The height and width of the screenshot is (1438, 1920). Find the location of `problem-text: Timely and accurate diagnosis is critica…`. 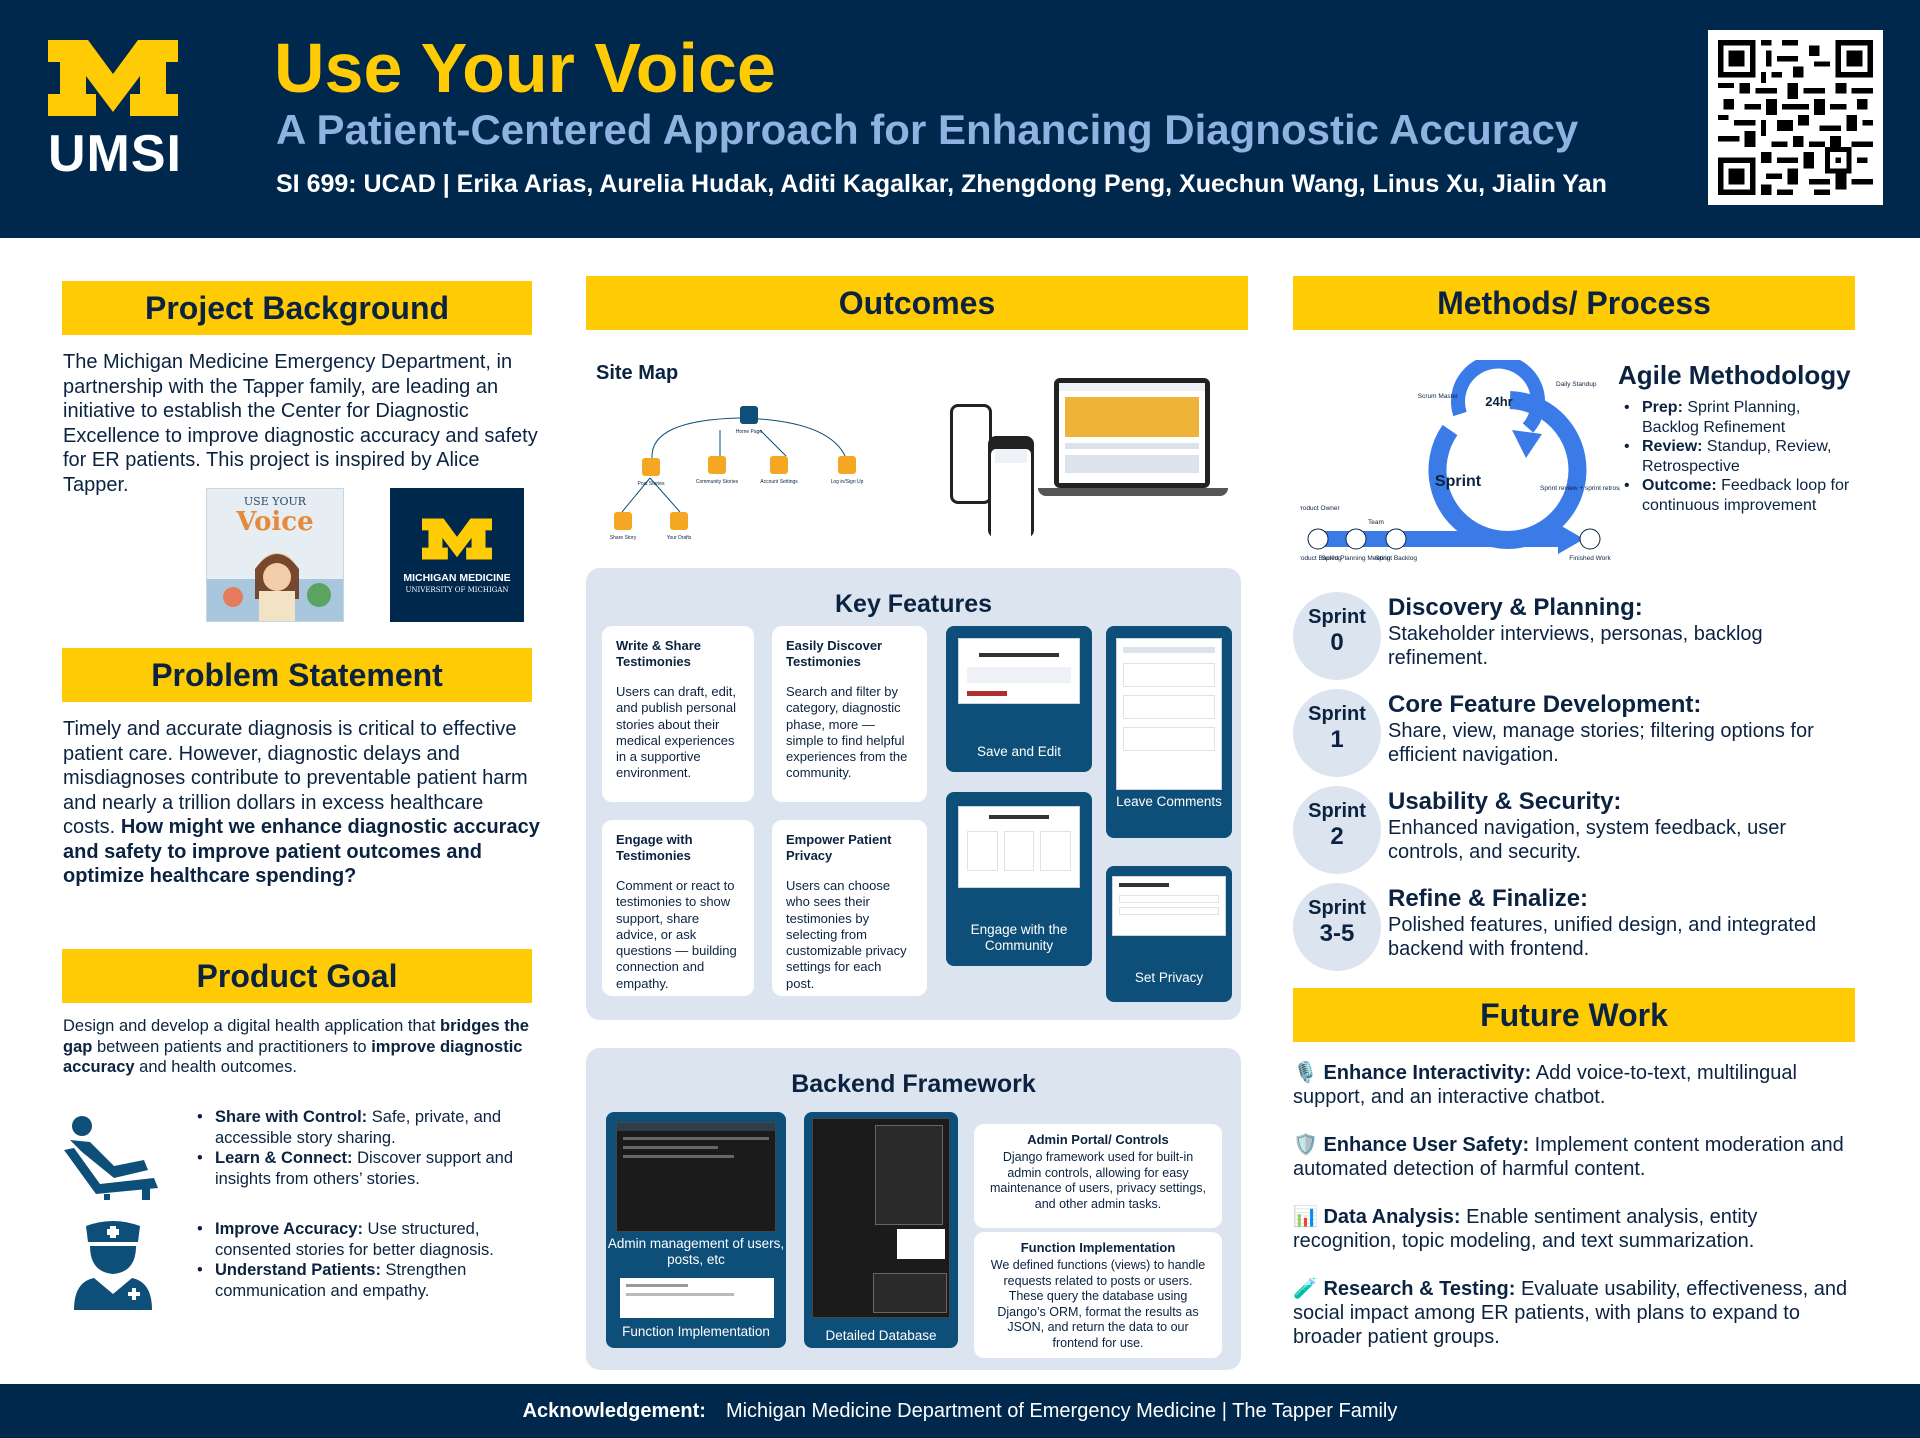

problem-text: Timely and accurate diagnosis is critica… is located at coordinates (295, 778).